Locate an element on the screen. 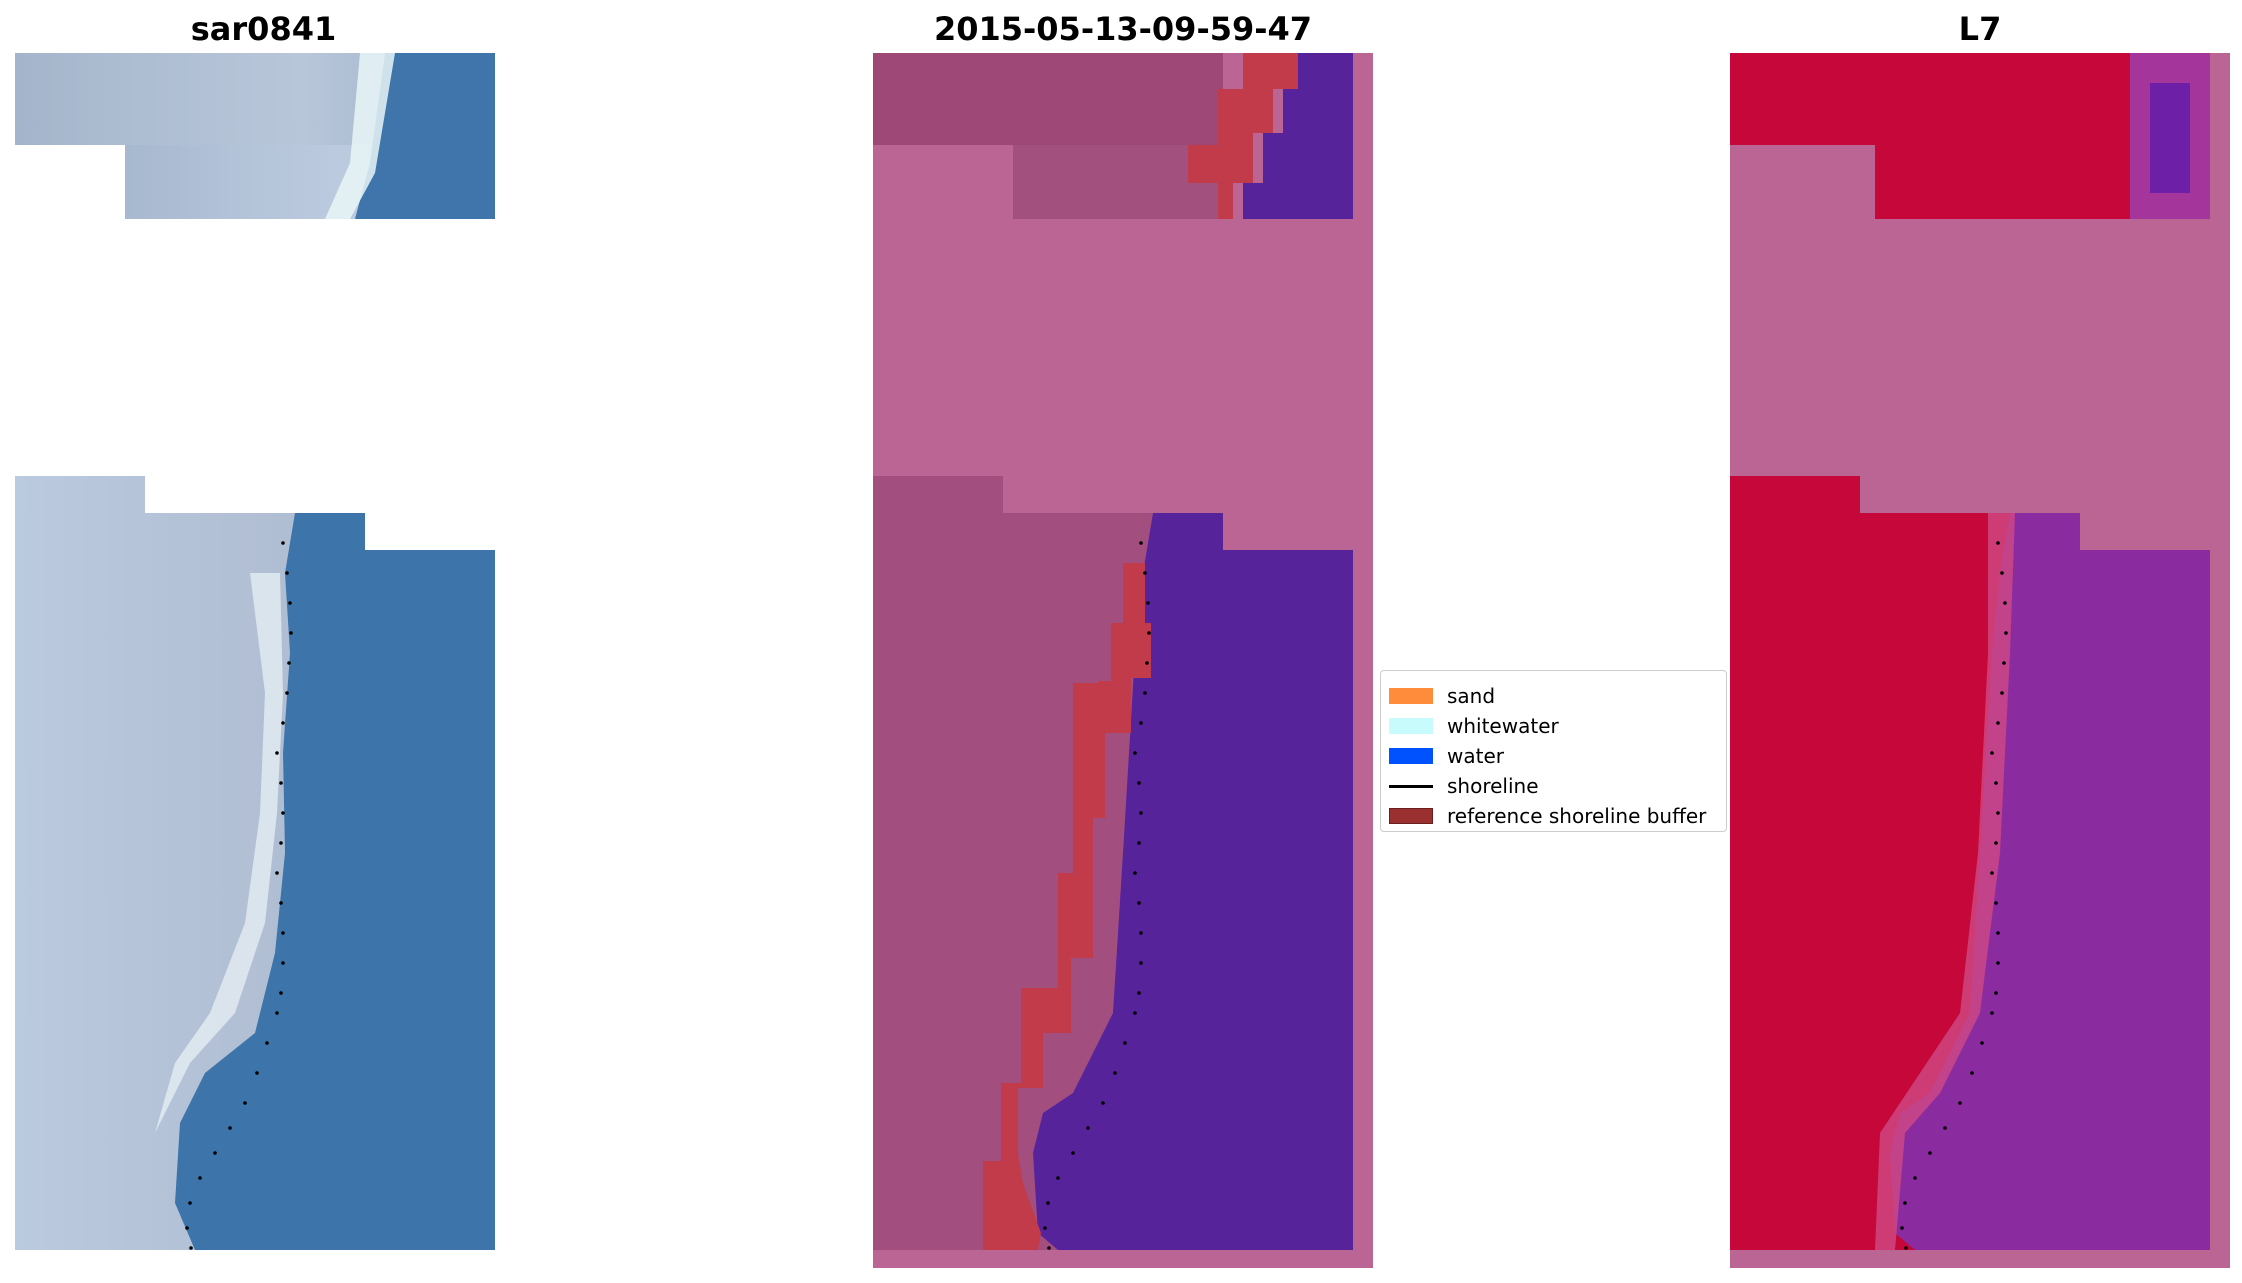 This screenshot has width=2242, height=1283. shoreline-dots-l7 is located at coordinates (1954, 895).